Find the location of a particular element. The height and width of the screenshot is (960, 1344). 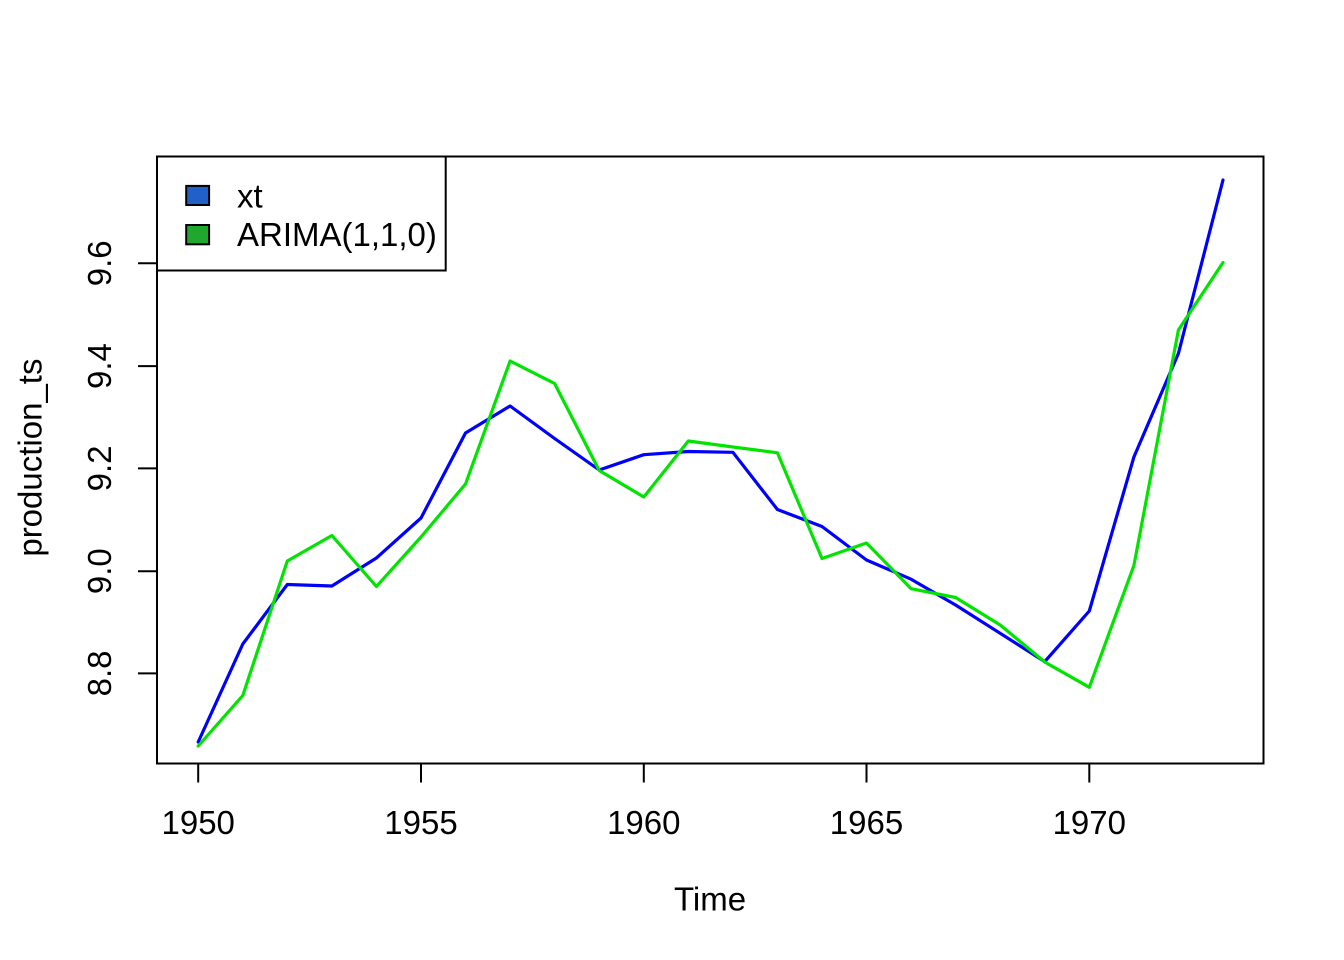

svg-text: 9.4 is located at coordinates (99, 366).